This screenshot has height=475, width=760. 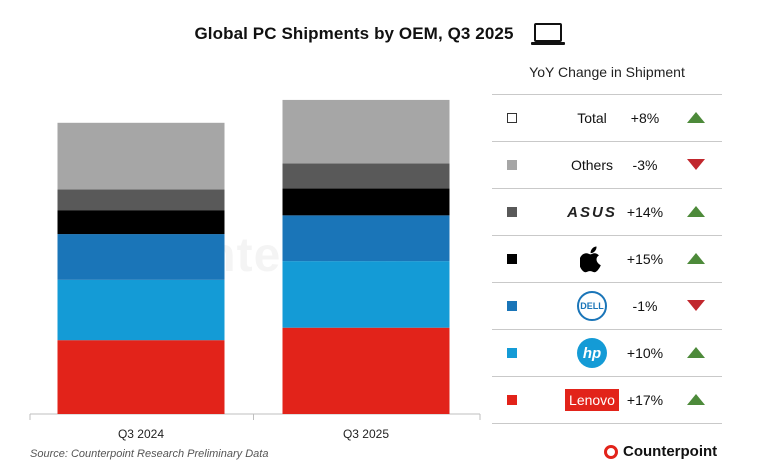 What do you see at coordinates (141, 257) in the screenshot?
I see `bar-segment-dell-q3-2024` at bounding box center [141, 257].